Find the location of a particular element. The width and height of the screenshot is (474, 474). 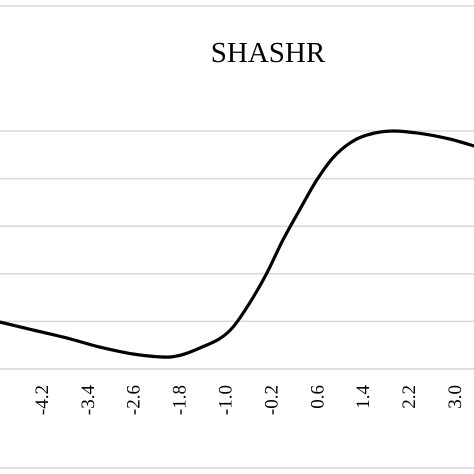

x-tick-label: -2.6 is located at coordinates (134, 400).